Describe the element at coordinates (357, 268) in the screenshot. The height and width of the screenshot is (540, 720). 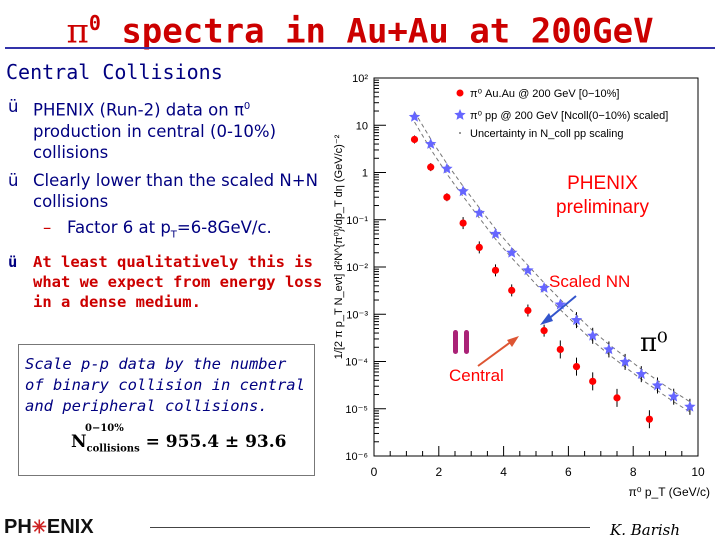
I see `y-tick-label-4: 10⁻²` at that location.